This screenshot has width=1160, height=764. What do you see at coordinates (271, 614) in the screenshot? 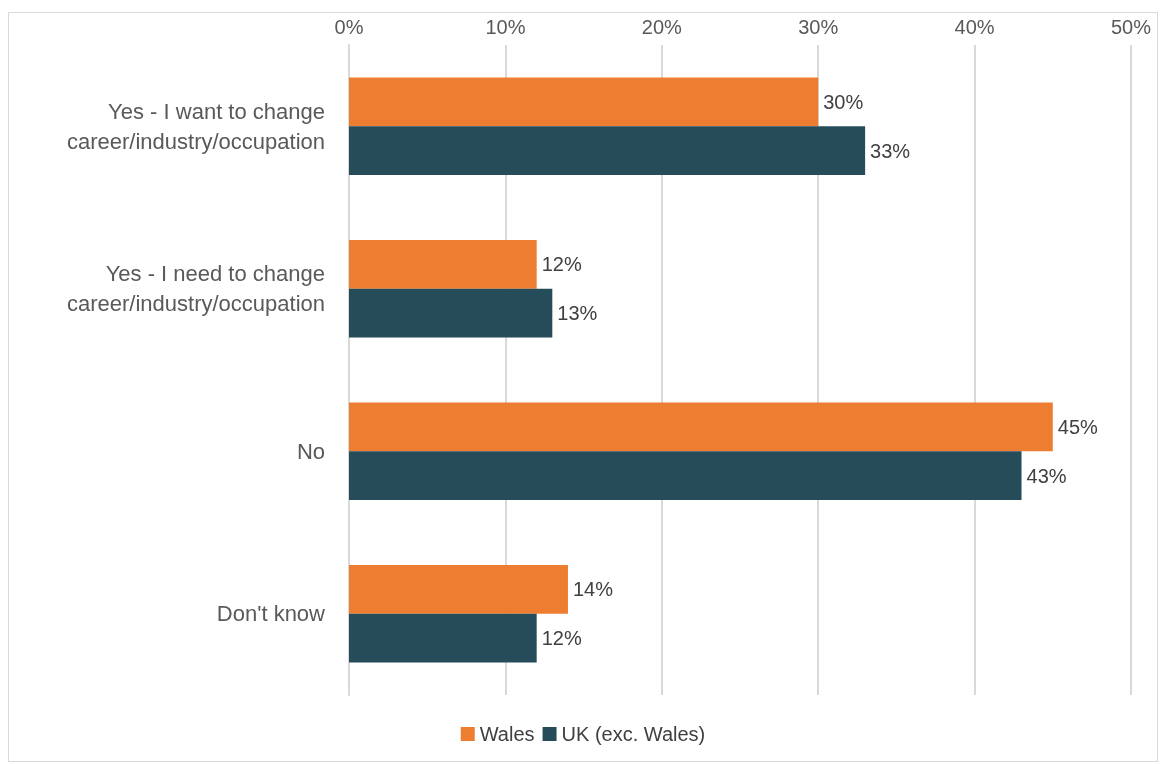
I see `y-tick-label: Don't know` at bounding box center [271, 614].